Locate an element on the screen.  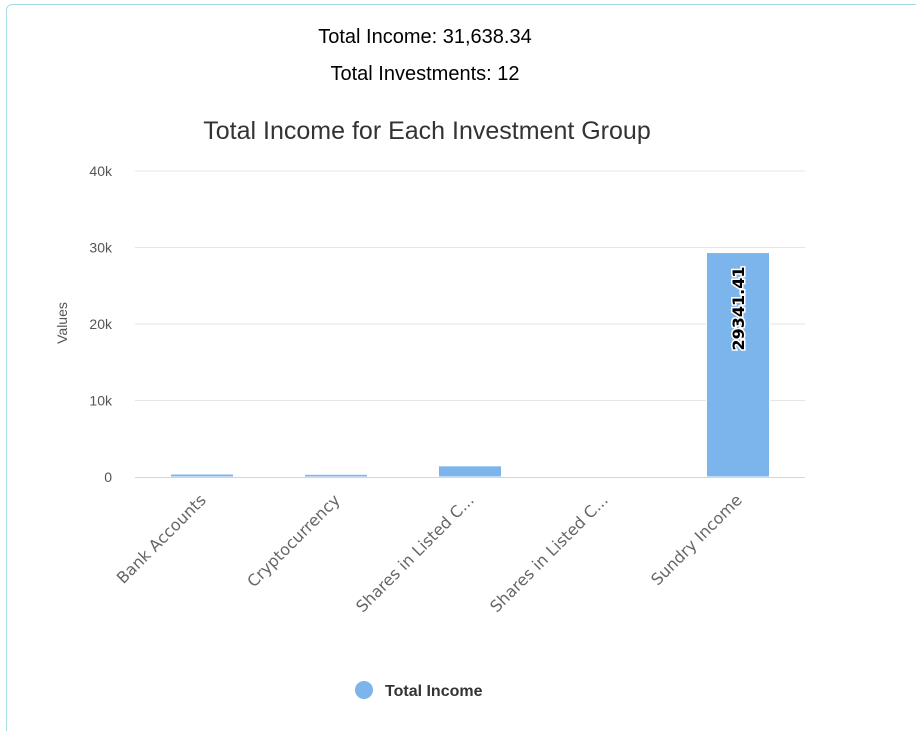
y-tick-label: 40k is located at coordinates (101, 171).